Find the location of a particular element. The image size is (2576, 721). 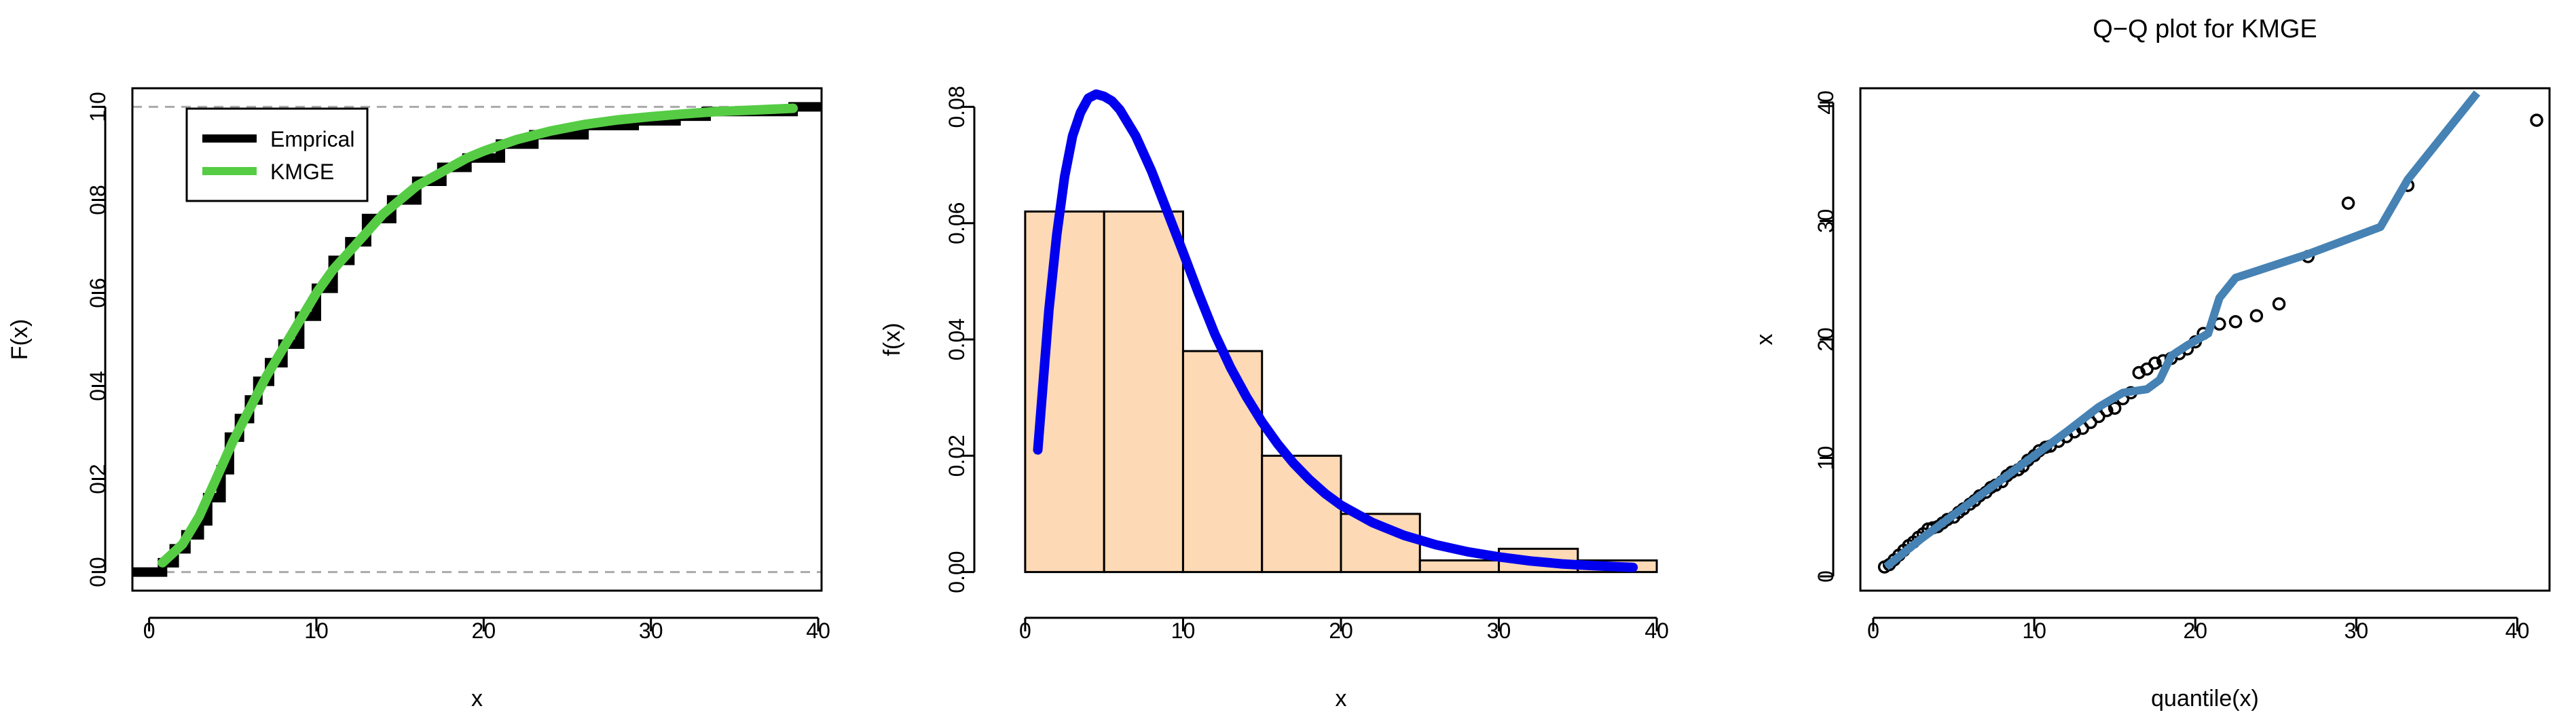

y-axis-label: f(x) is located at coordinates (892, 339).